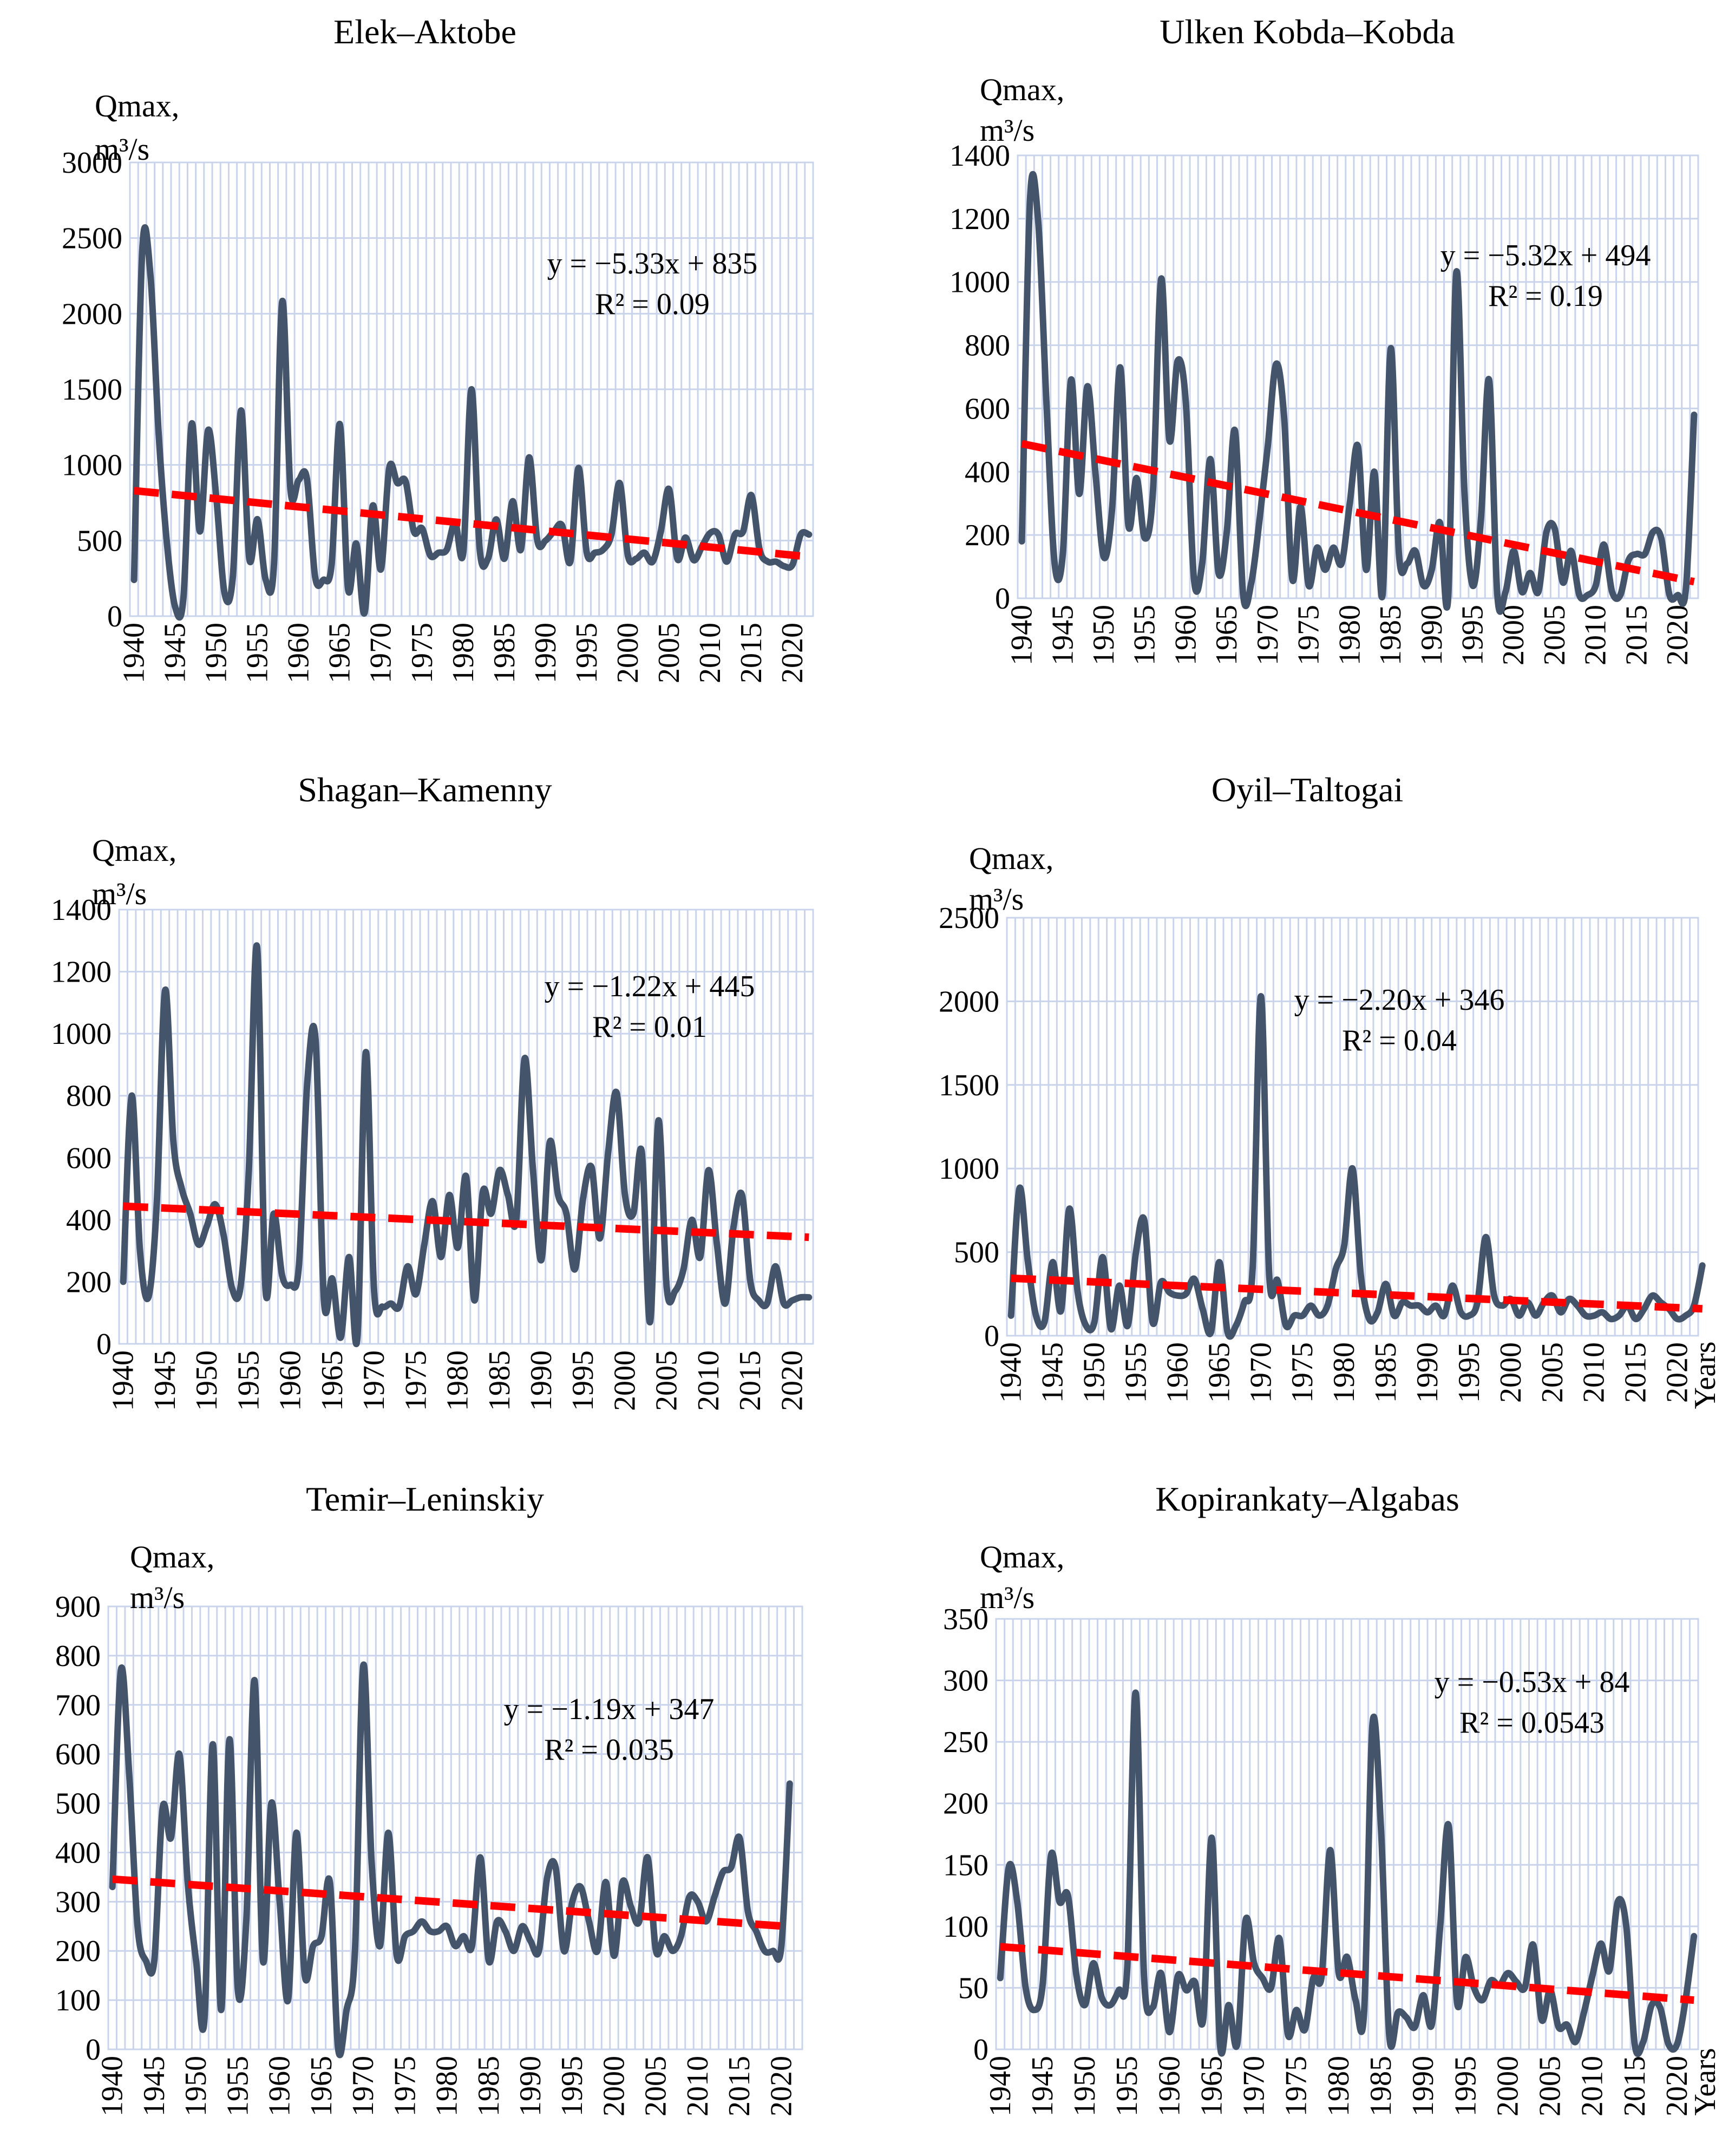  What do you see at coordinates (78, 1804) in the screenshot?
I see `y-tick-label: 500` at bounding box center [78, 1804].